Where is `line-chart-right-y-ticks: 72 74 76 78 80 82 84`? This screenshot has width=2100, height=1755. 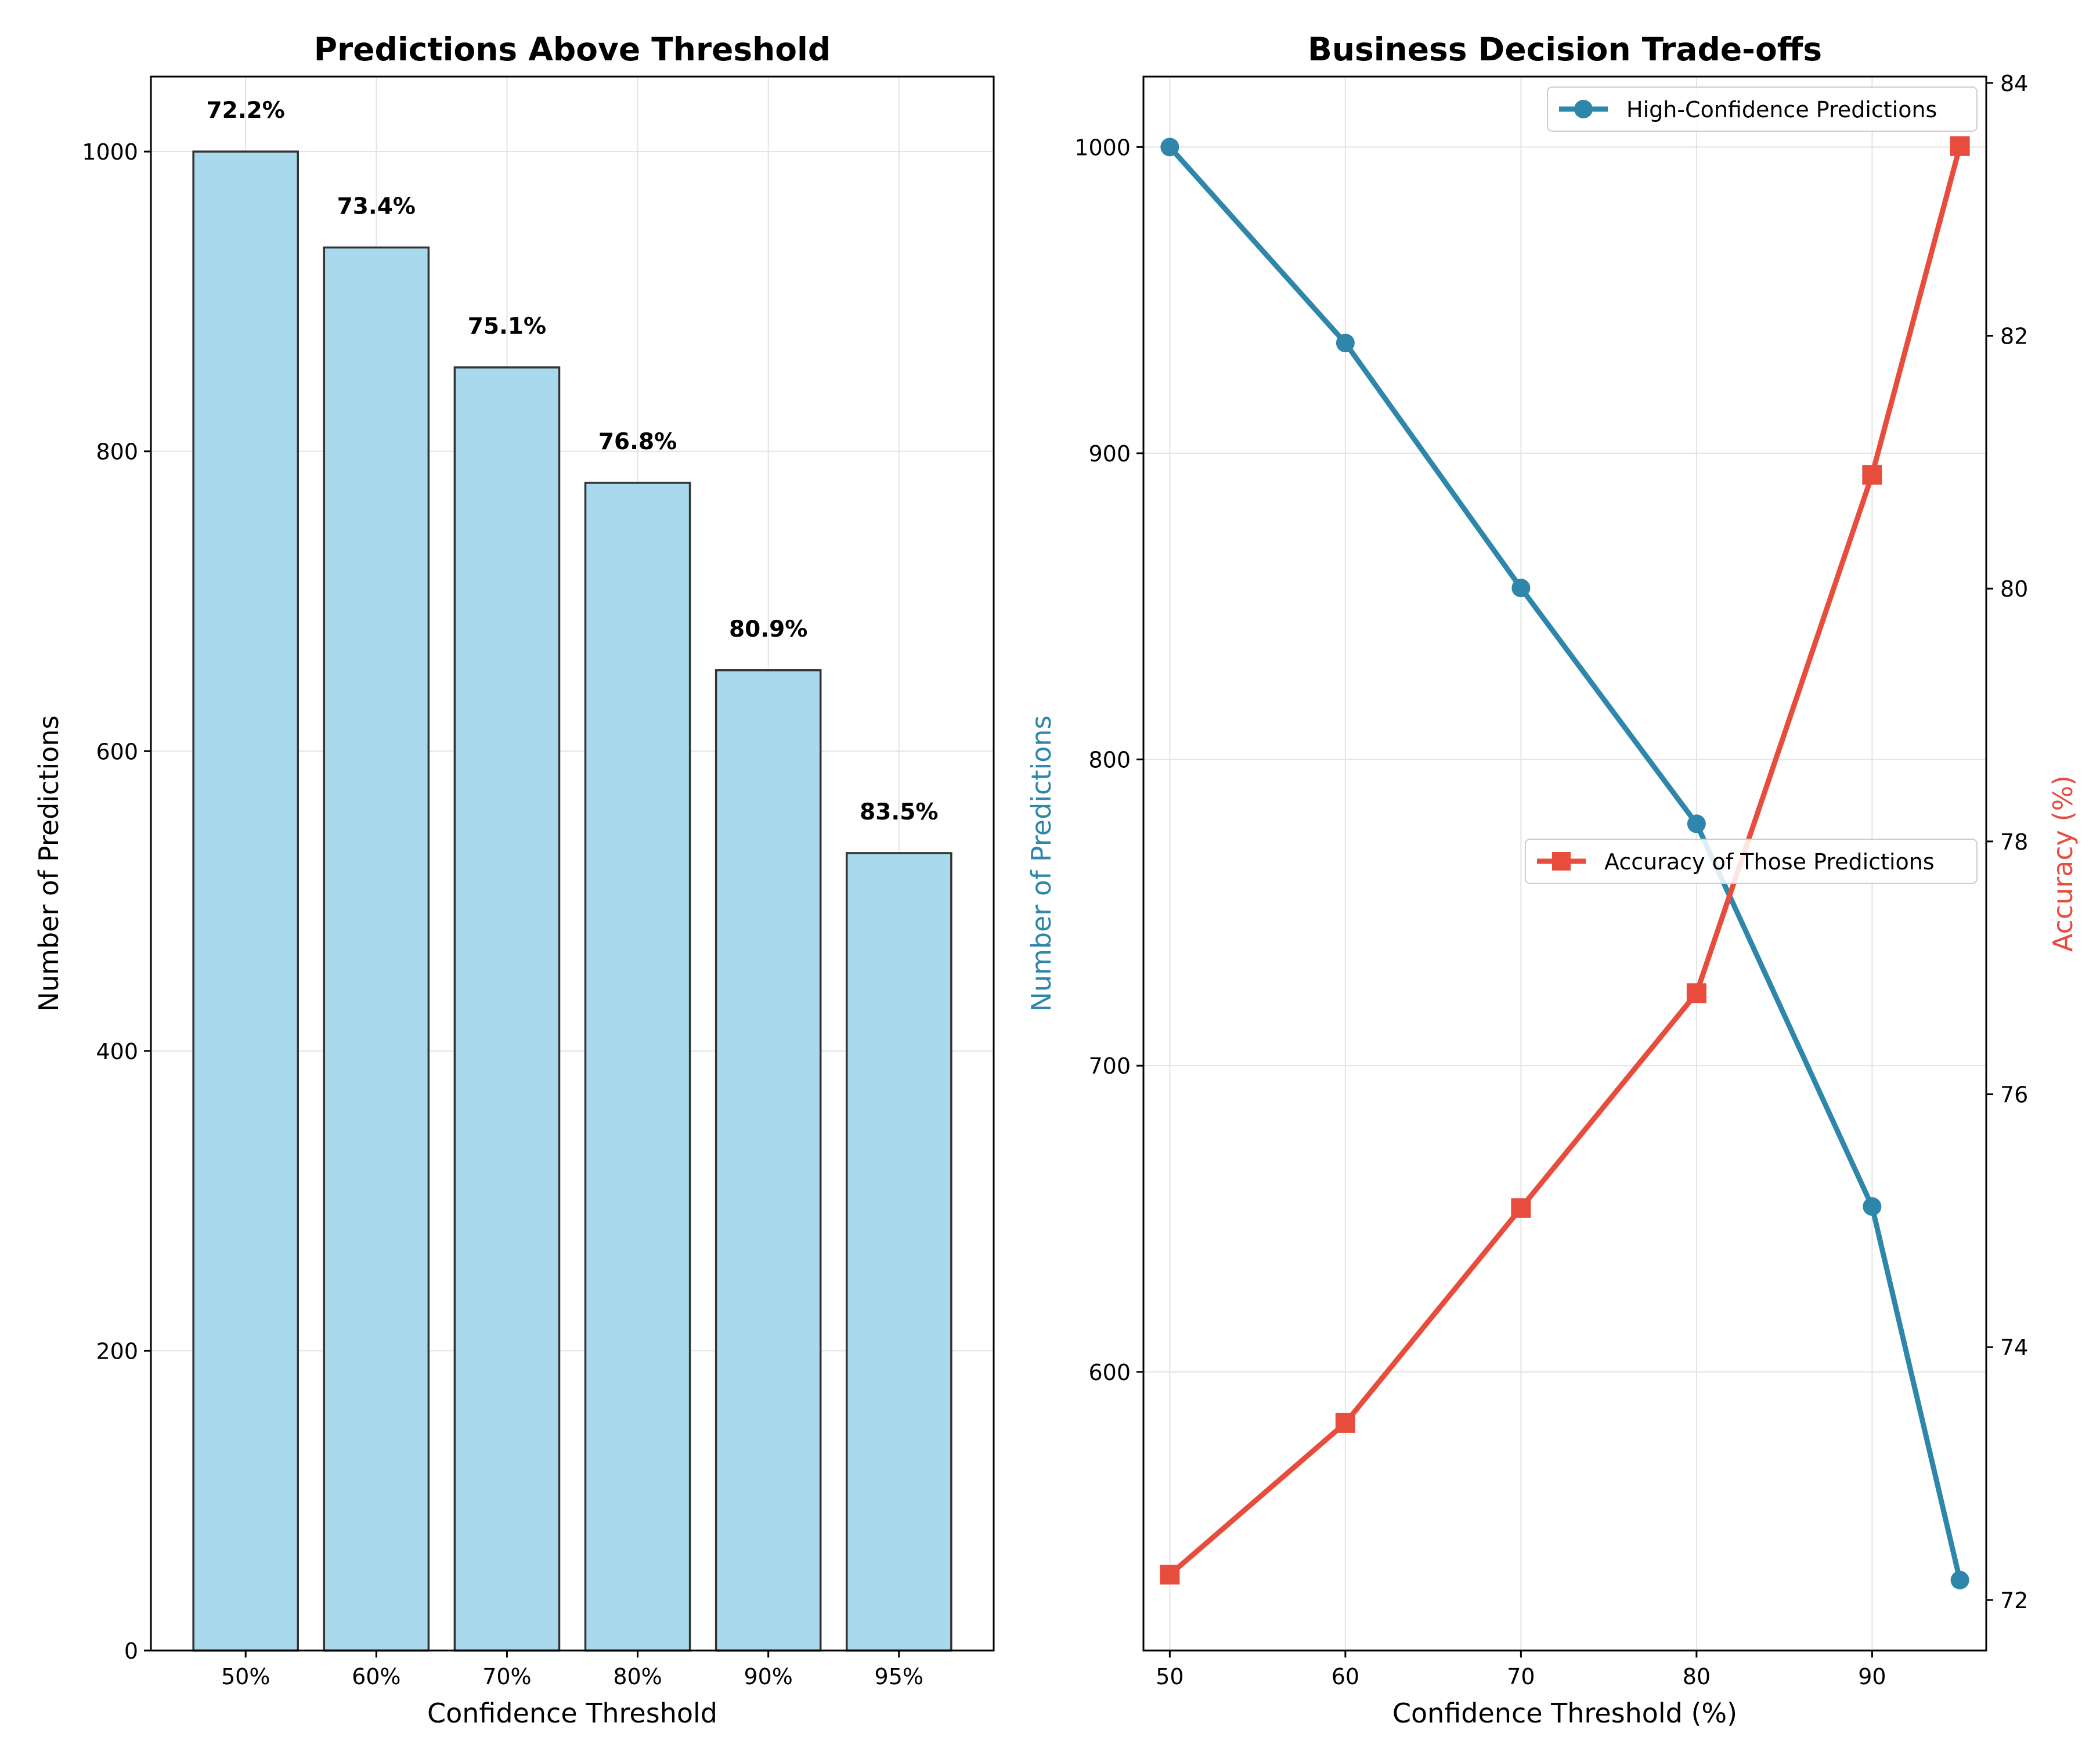 line-chart-right-y-ticks: 72 74 76 78 80 82 84 is located at coordinates (2007, 842).